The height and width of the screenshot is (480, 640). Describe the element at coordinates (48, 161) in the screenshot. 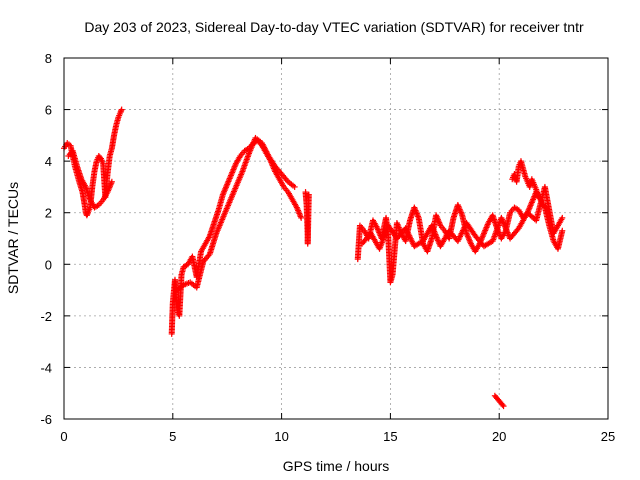

I see `y-tick-label: 4` at that location.